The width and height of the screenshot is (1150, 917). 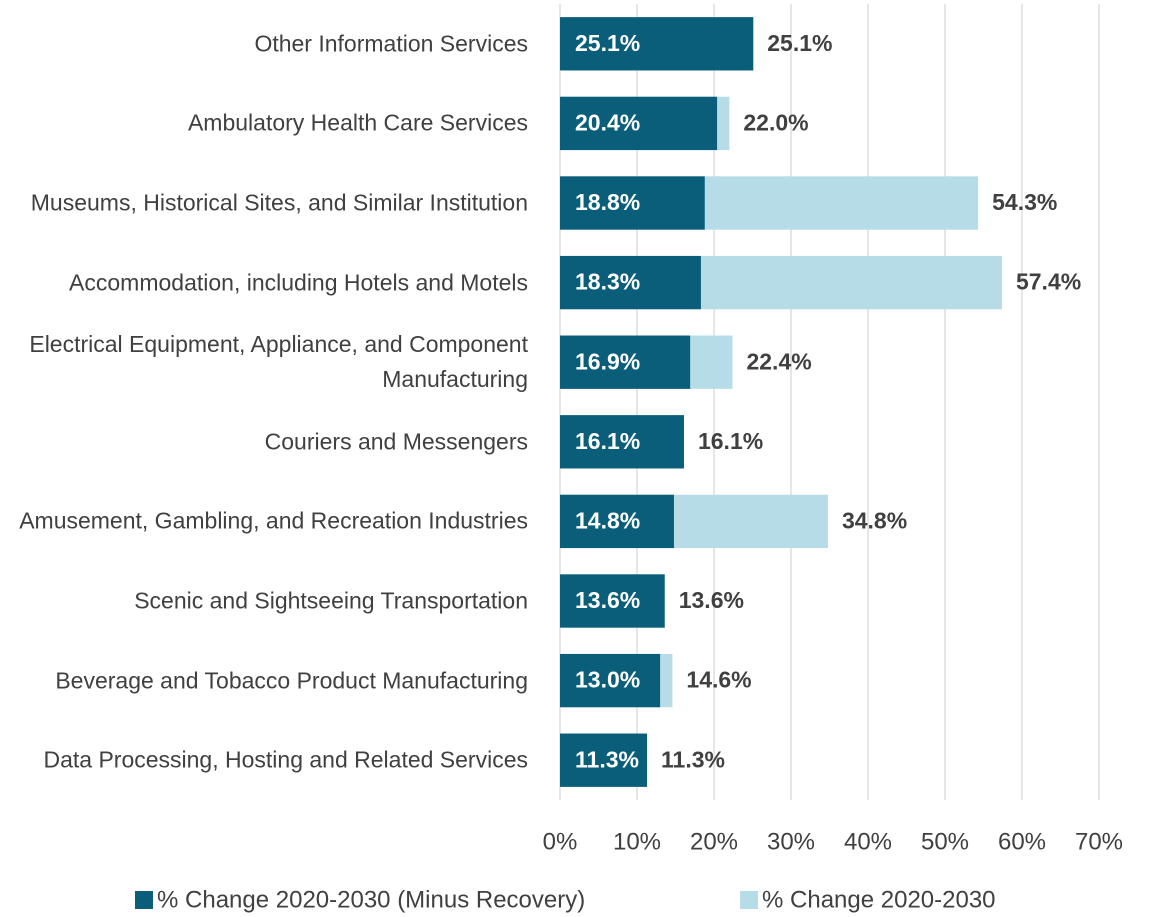 What do you see at coordinates (607, 122) in the screenshot?
I see `value-label: 20.4%` at bounding box center [607, 122].